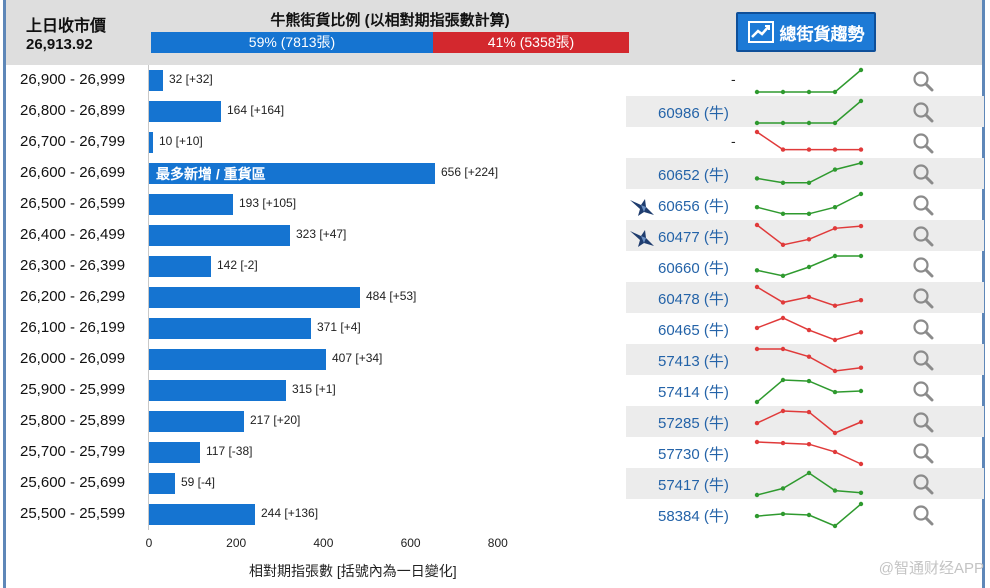  Describe the element at coordinates (693, 485) in the screenshot. I see `warrant-code-link: 57417 (牛)` at that location.